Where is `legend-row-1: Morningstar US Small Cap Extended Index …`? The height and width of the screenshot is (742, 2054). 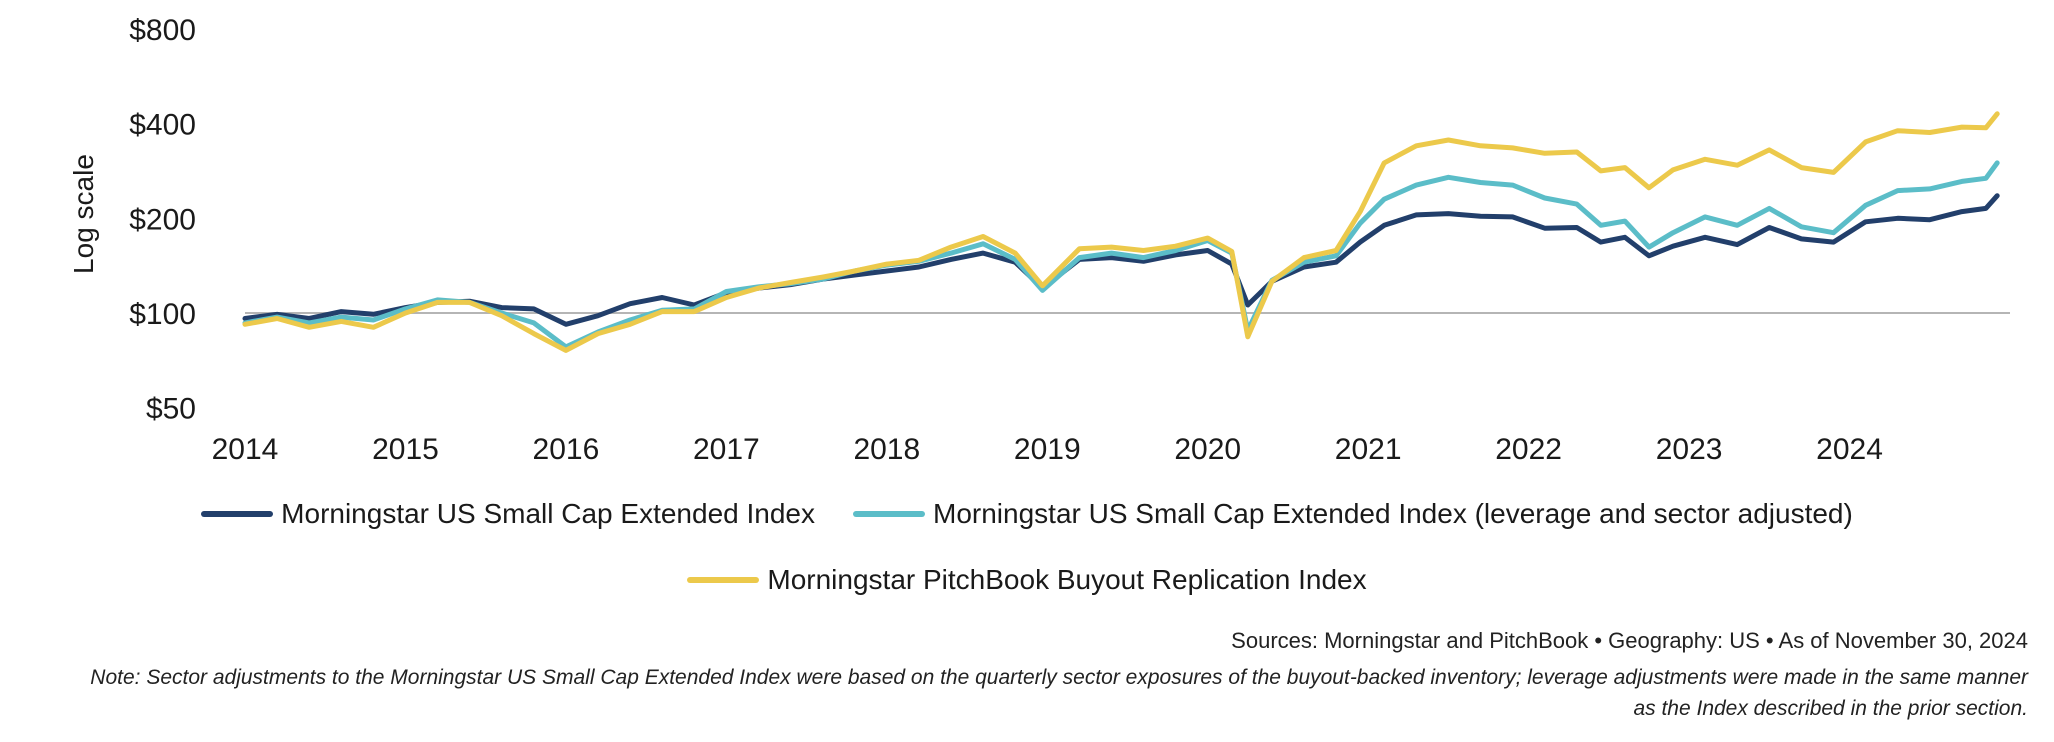
legend-row-1: Morningstar US Small Cap Extended Index … is located at coordinates (1027, 514).